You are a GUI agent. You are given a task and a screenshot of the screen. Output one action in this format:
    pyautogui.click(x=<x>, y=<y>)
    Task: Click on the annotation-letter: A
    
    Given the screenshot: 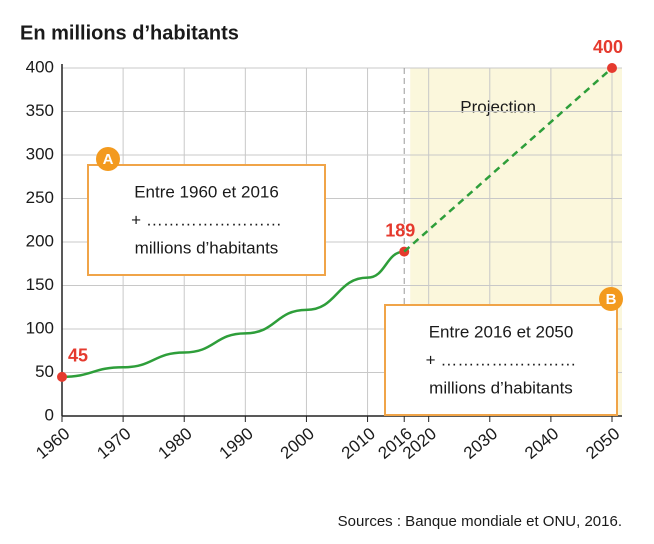 What is the action you would take?
    pyautogui.click(x=108, y=159)
    